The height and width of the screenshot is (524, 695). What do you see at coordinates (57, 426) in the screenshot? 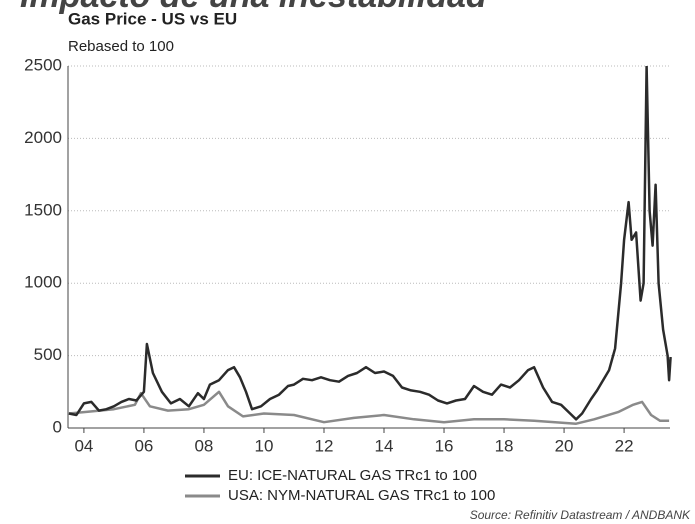
I see `y-tick-label: 0` at bounding box center [57, 426].